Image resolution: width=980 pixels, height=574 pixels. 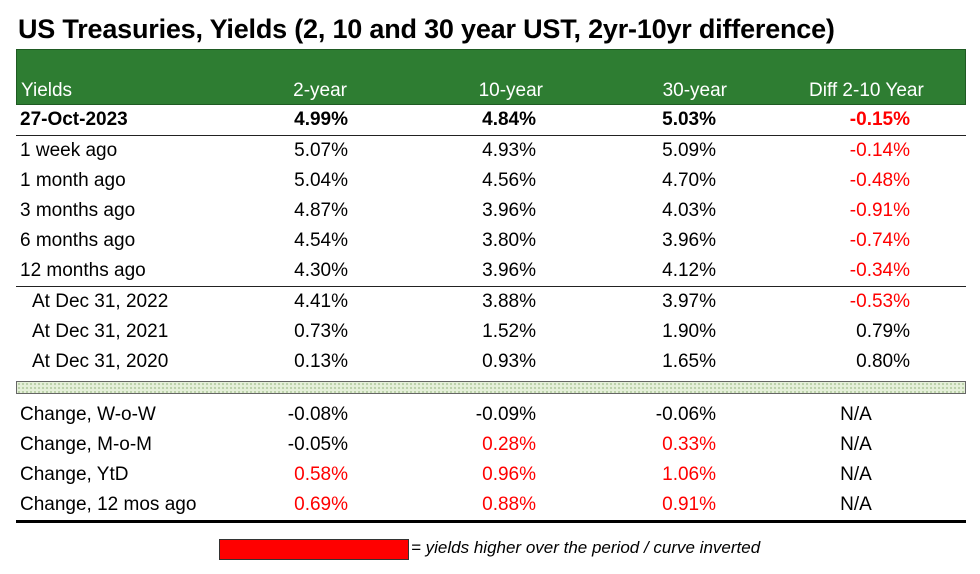 I want to click on row-label: 27-Oct-2023, so click(x=74, y=119).